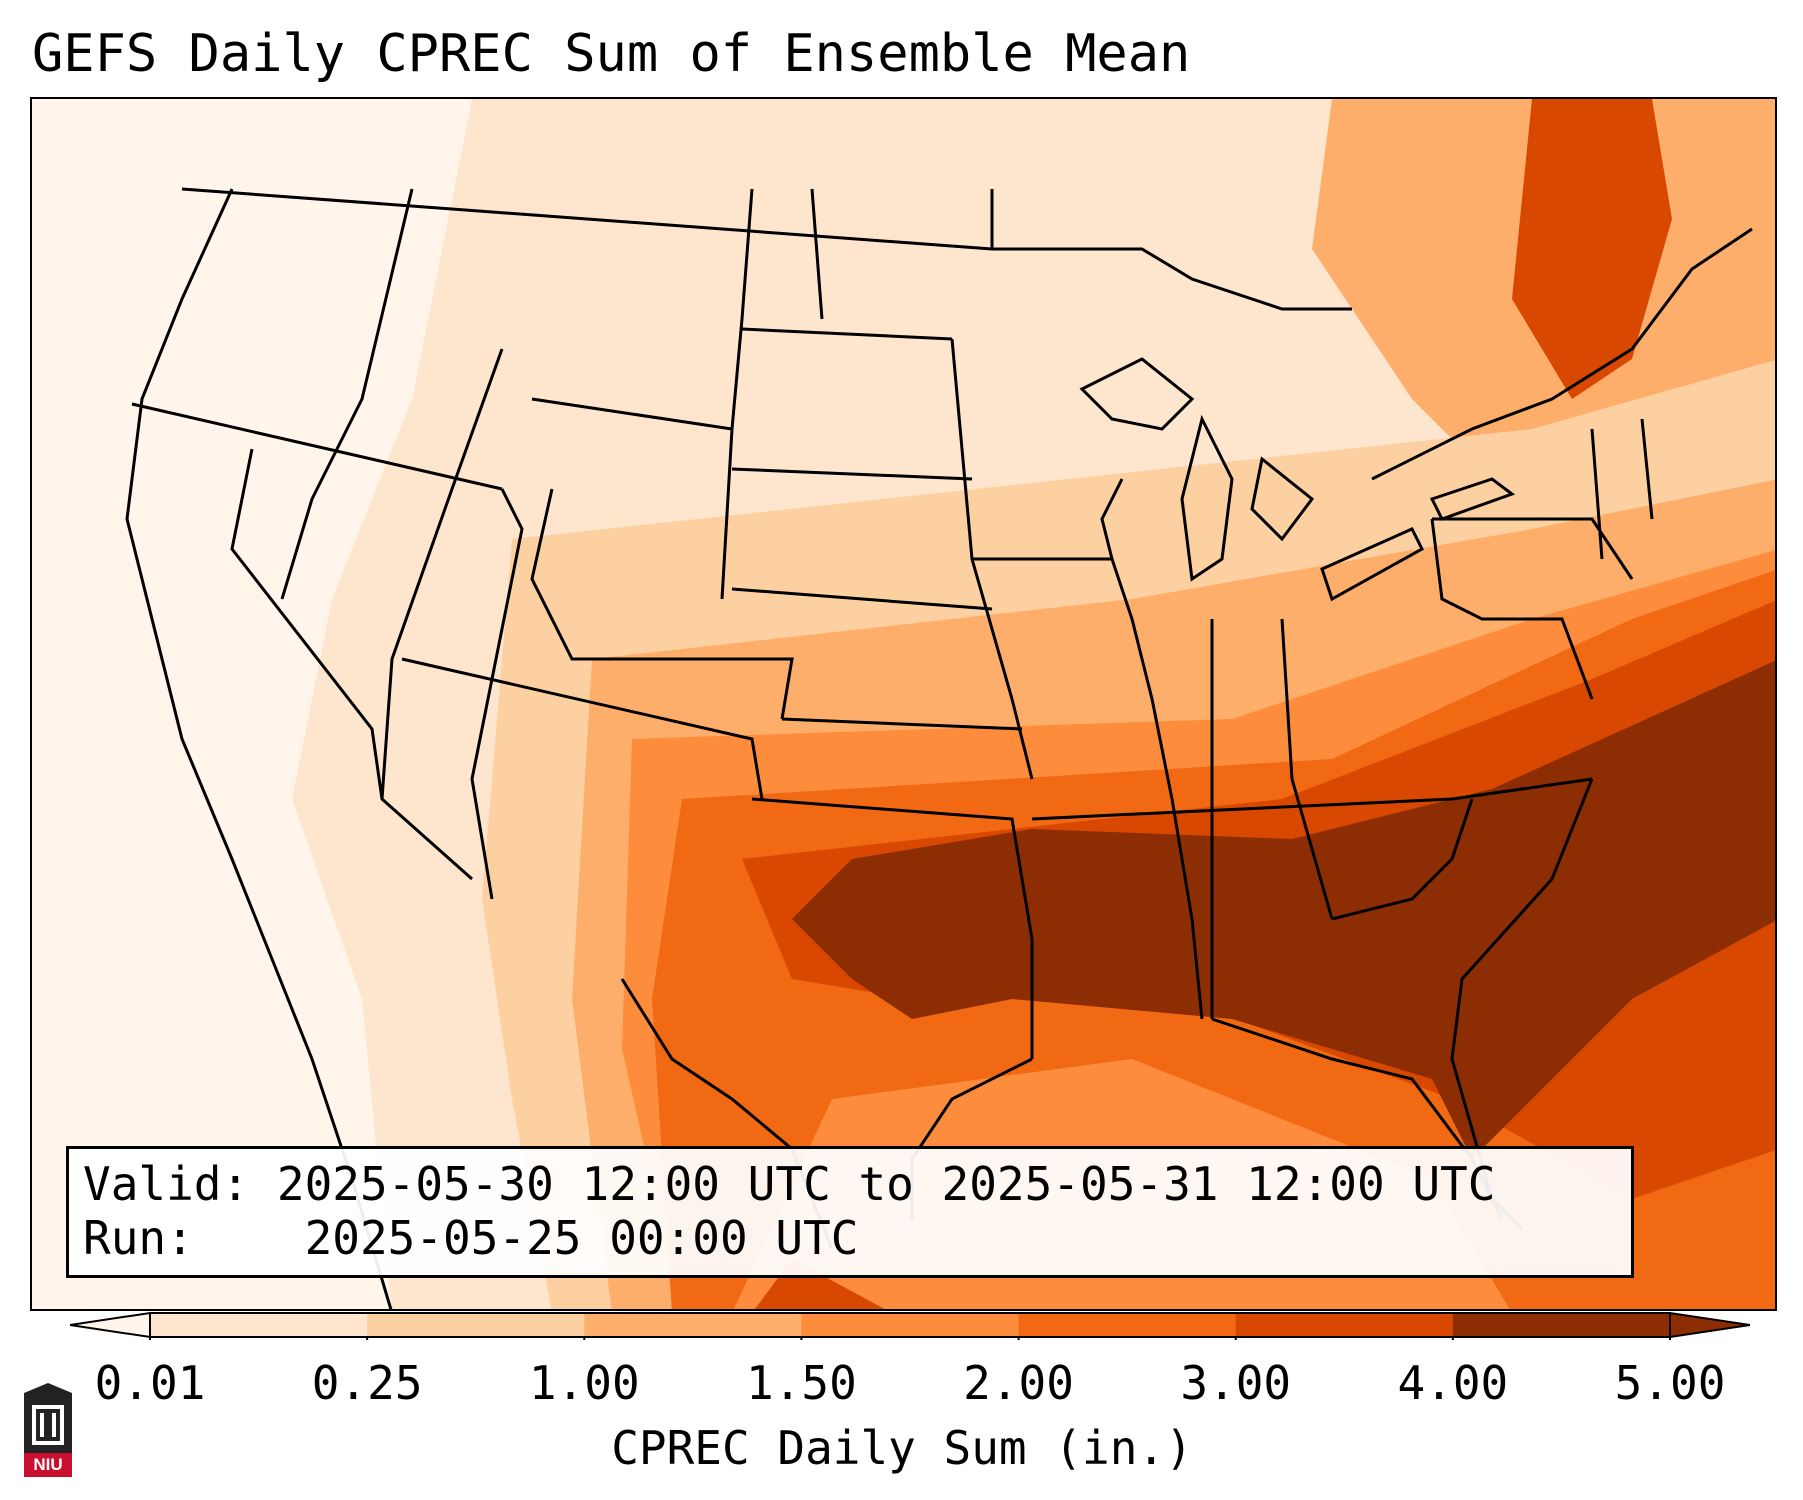  Describe the element at coordinates (1670, 1383) in the screenshot. I see `colorbar-tick-label: 5.00` at that location.